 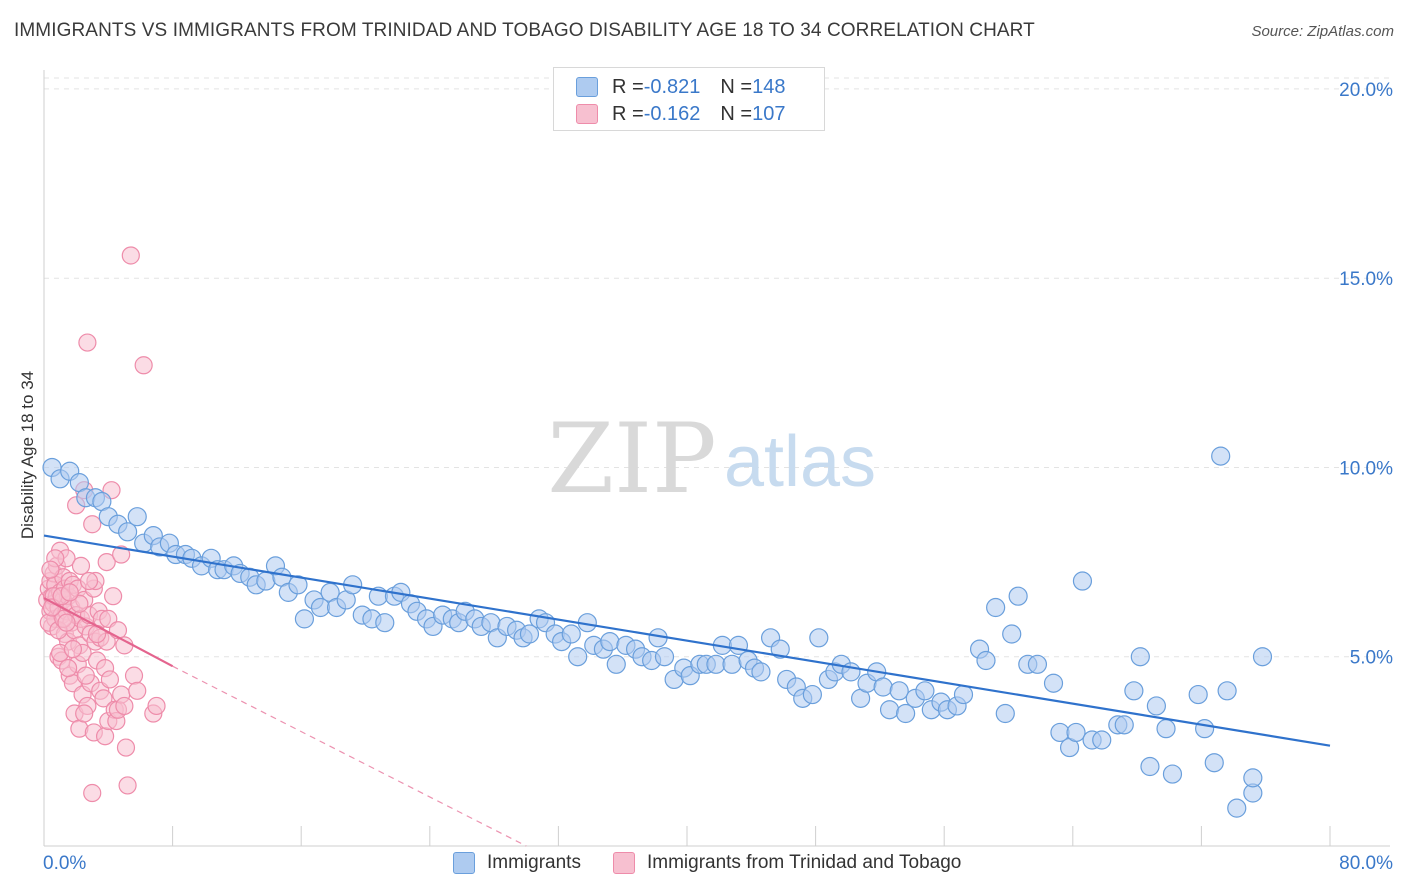 What do you see at coordinates (804, 862) in the screenshot?
I see `legend-label-trinidad: Immigrants from Trinidad and Tobago` at bounding box center [804, 862].